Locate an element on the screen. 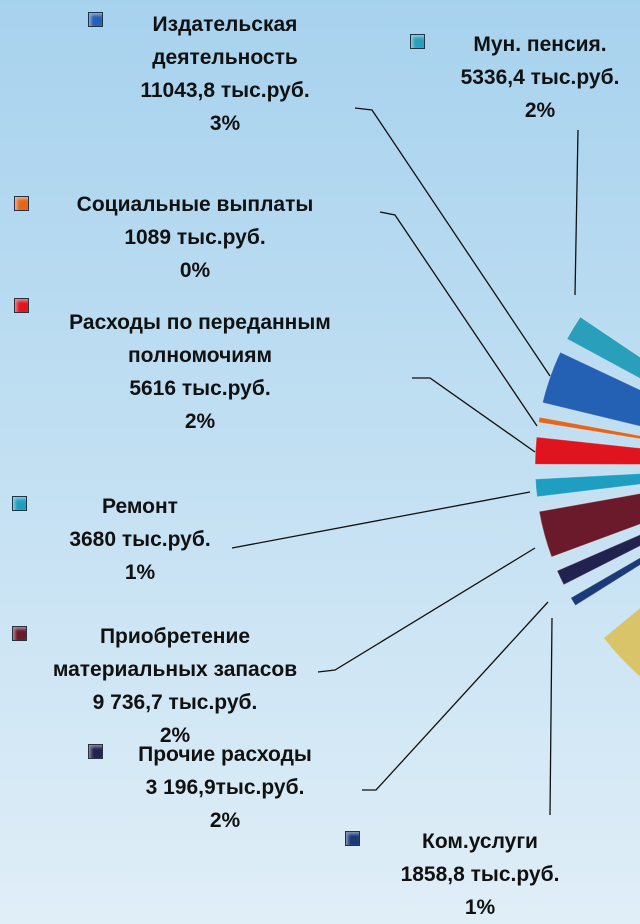  label-name: Прочие расходы is located at coordinates (225, 754).